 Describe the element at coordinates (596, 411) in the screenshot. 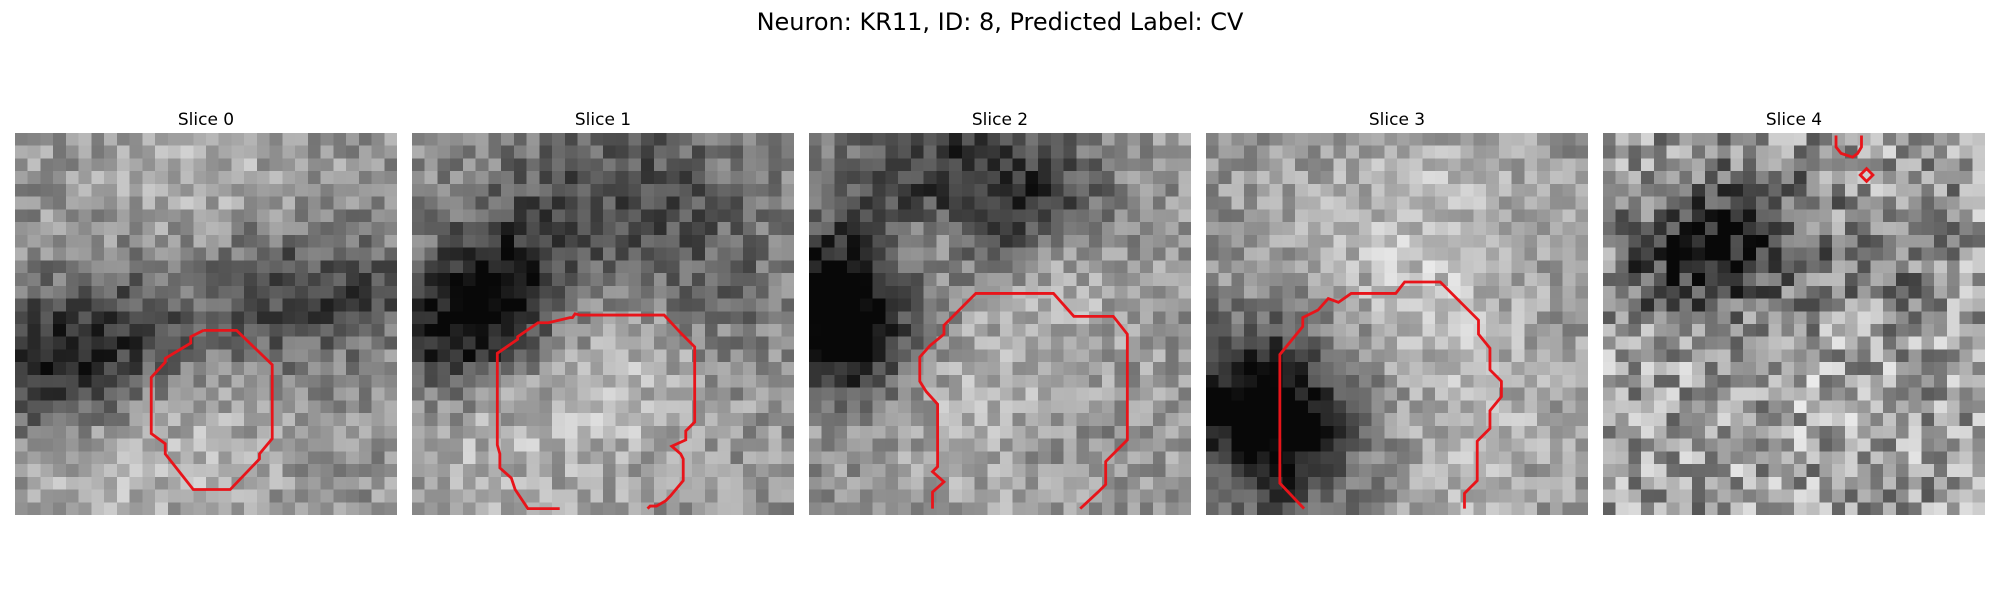

I see `slice-1-contour` at that location.